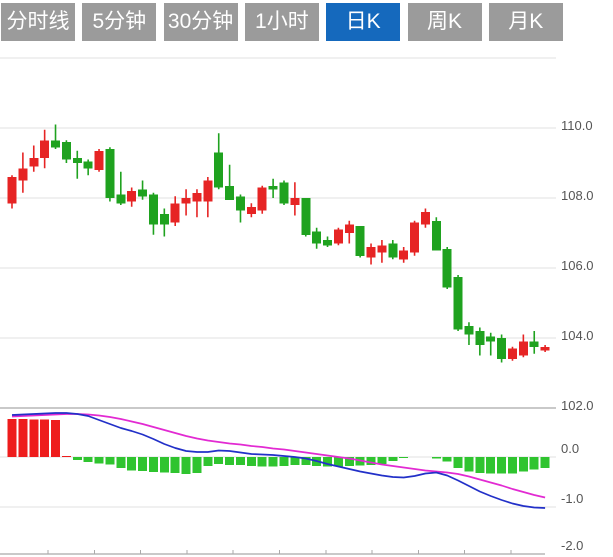  Describe the element at coordinates (278, 446) in the screenshot. I see `macd-histogram` at that location.